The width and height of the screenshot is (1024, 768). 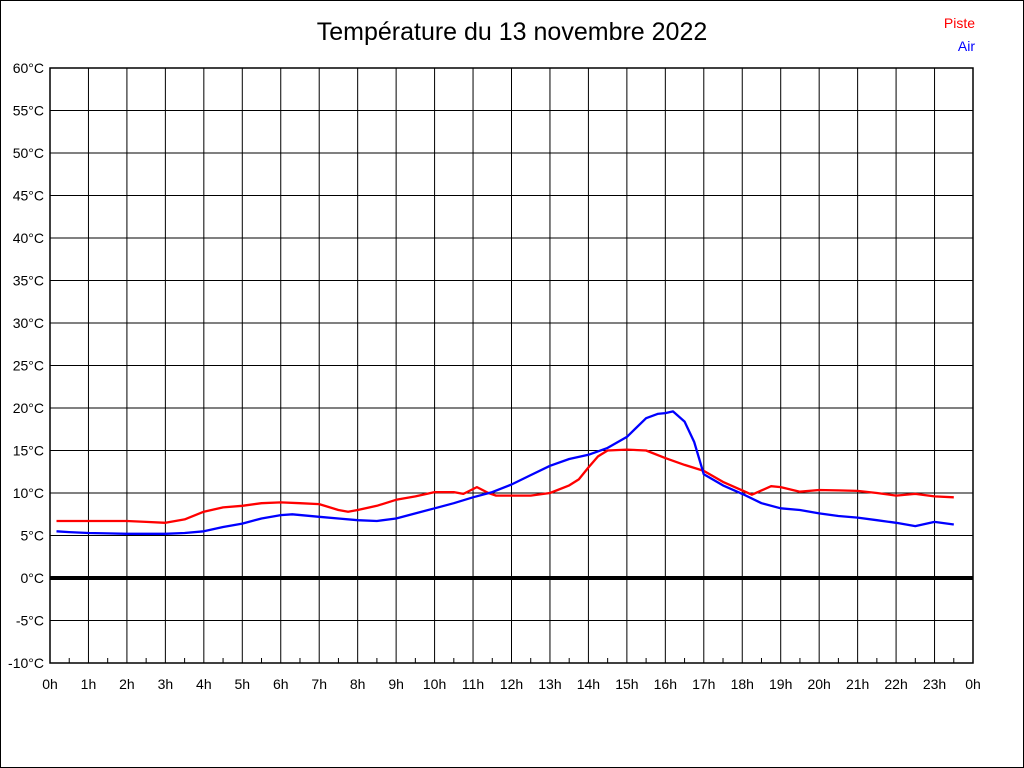 I want to click on y-tick-label: 10°C, so click(x=28, y=493).